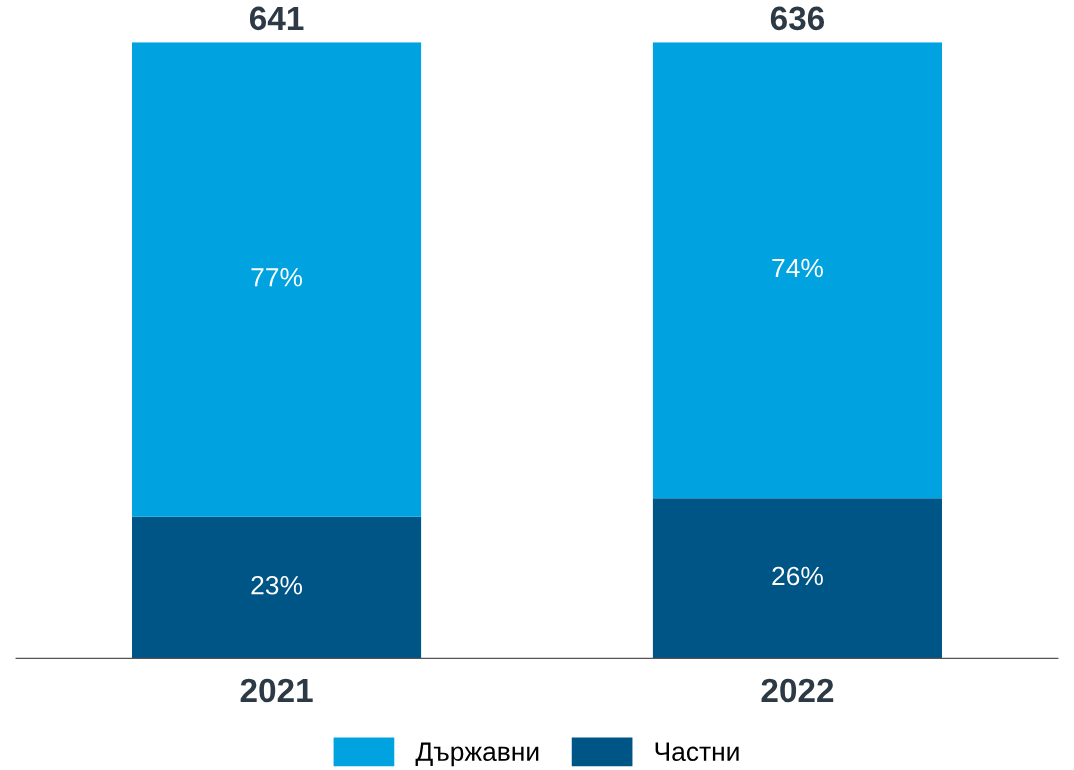 The width and height of the screenshot is (1074, 770). What do you see at coordinates (477, 754) in the screenshot?
I see `legend-label: Държавни` at bounding box center [477, 754].